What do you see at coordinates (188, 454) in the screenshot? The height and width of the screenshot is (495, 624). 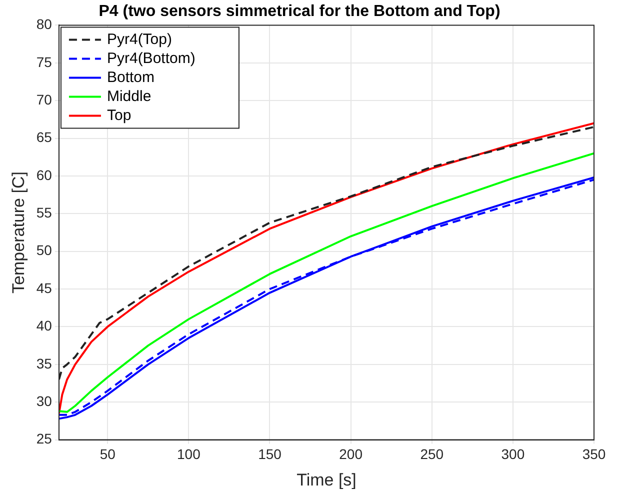 I see `x-tick-label: 100` at bounding box center [188, 454].